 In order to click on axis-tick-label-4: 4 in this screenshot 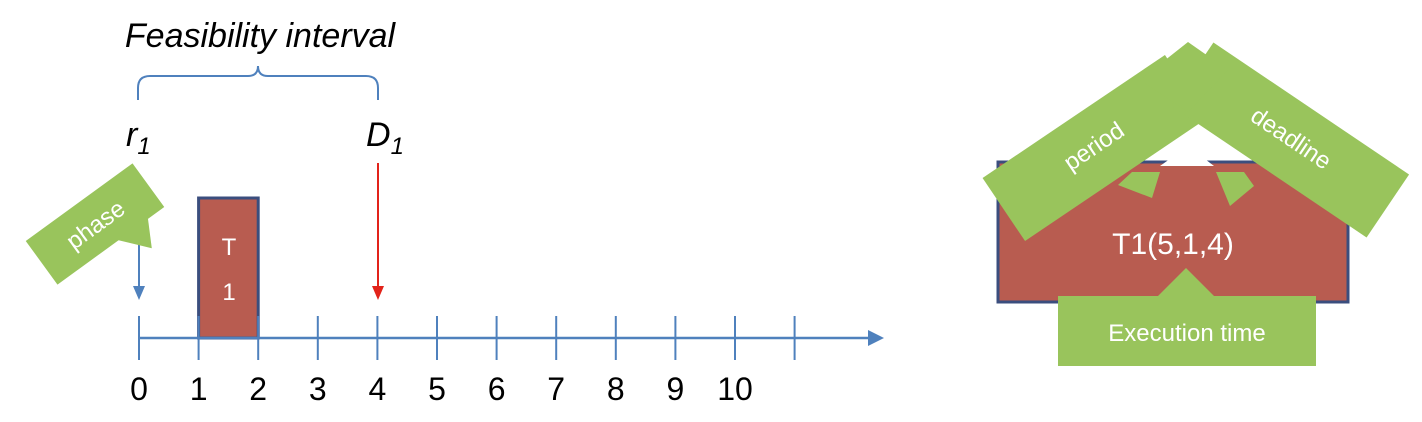, I will do `click(378, 389)`.